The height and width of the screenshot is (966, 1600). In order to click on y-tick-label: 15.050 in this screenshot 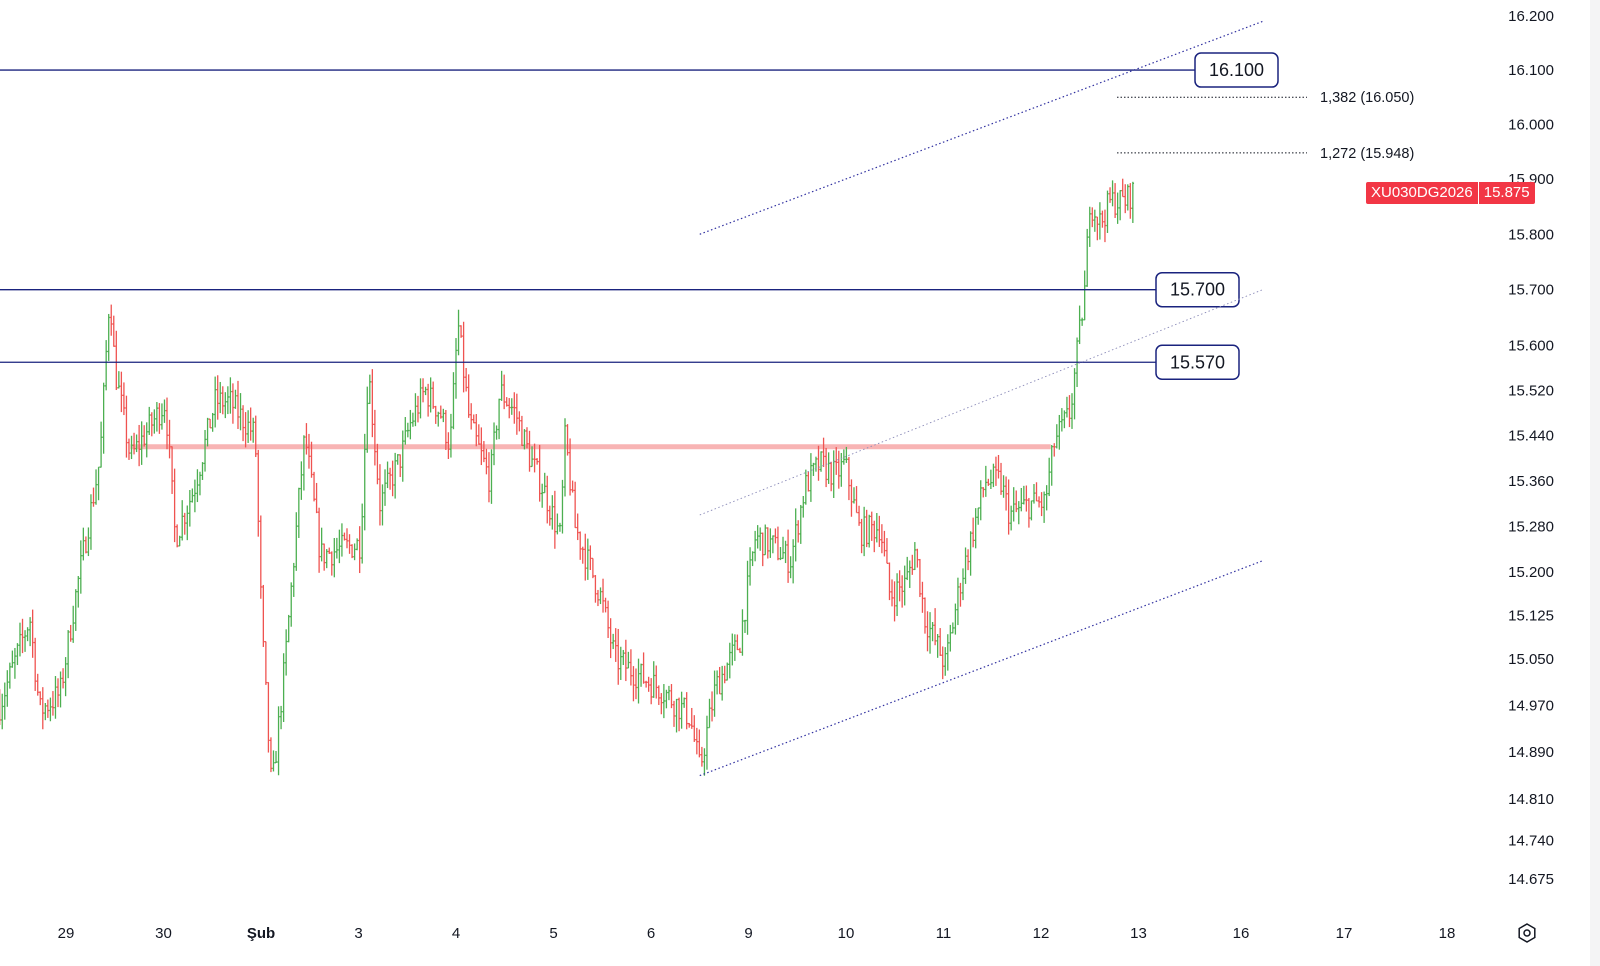, I will do `click(1531, 659)`.